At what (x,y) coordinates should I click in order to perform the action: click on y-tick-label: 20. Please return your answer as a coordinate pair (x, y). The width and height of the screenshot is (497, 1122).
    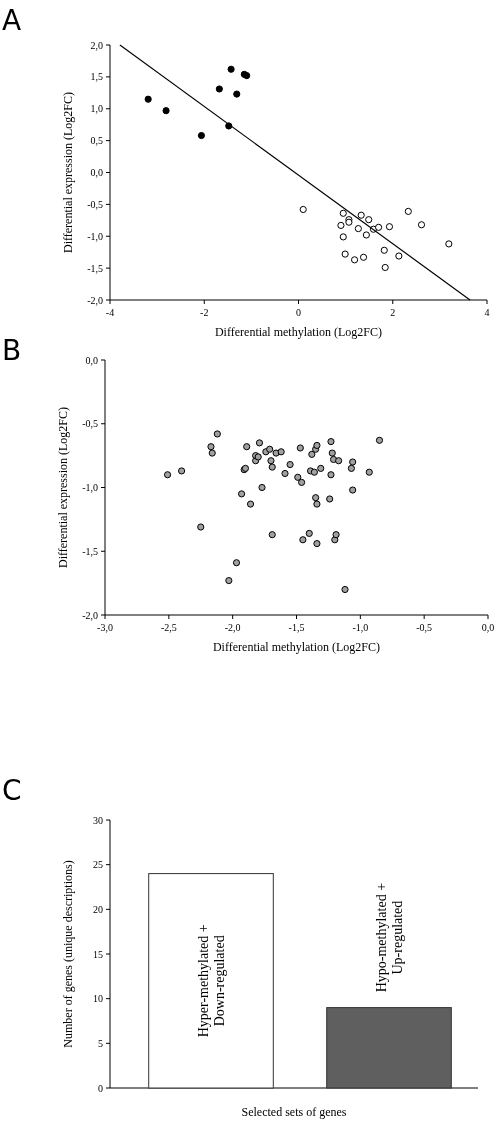
    Looking at the image, I should click on (98, 909).